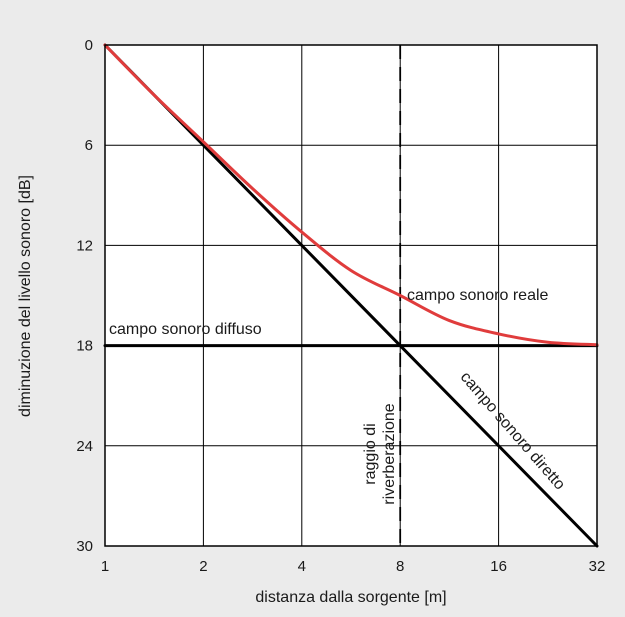 The image size is (625, 617). What do you see at coordinates (498, 566) in the screenshot?
I see `x-tick-label: 16` at bounding box center [498, 566].